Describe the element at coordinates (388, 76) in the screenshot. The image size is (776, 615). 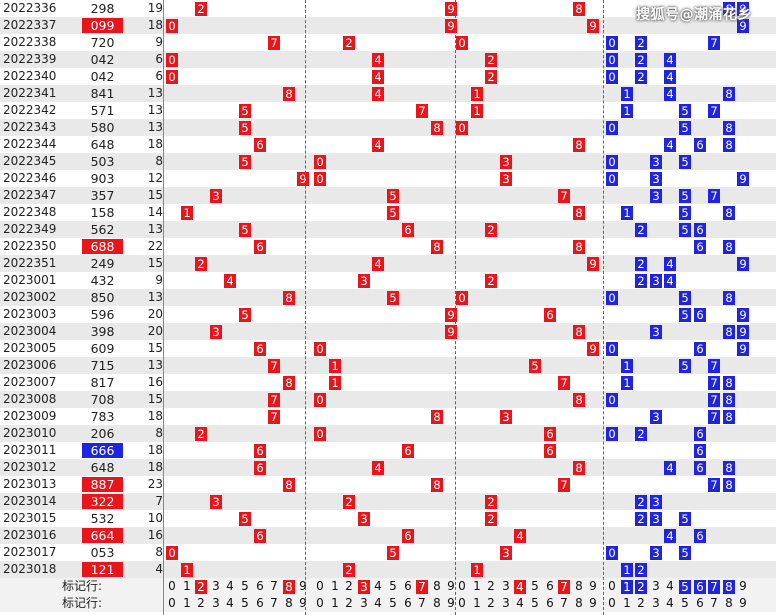
I see `table-row: 2022340 042 6 0 4 2 0 2 4` at that location.